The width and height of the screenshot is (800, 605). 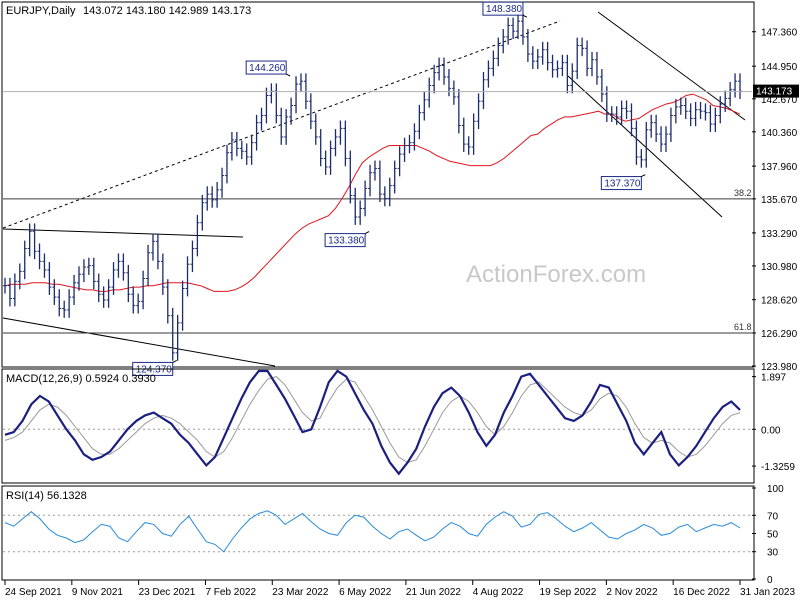 I want to click on x-tick-label: 16 Dec 2022, so click(x=701, y=592).